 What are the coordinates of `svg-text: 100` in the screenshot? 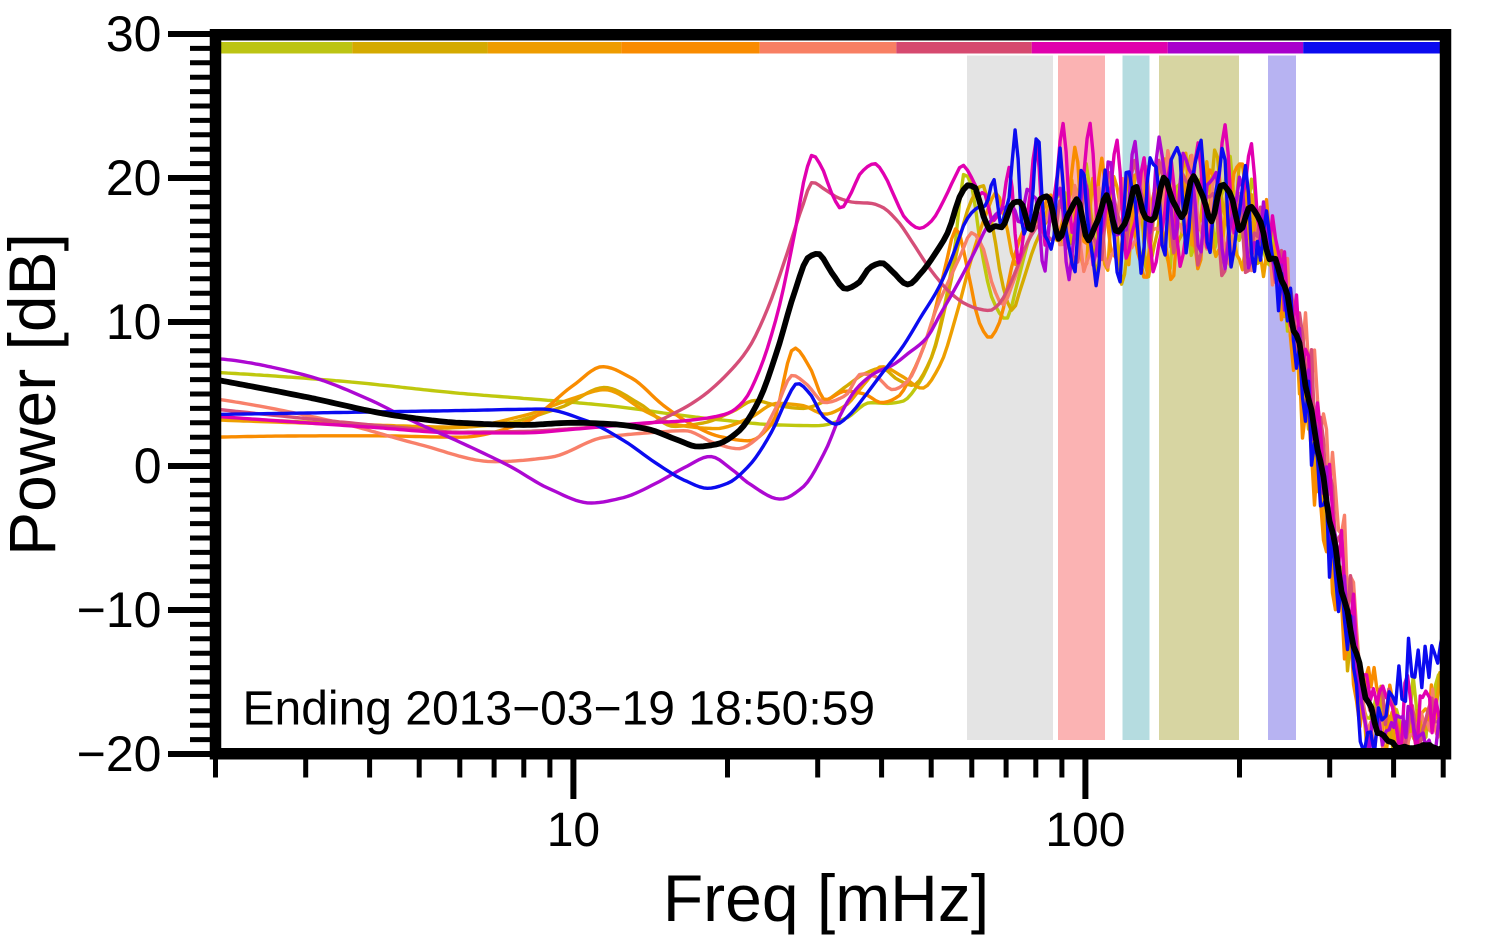 It's located at (1085, 830).